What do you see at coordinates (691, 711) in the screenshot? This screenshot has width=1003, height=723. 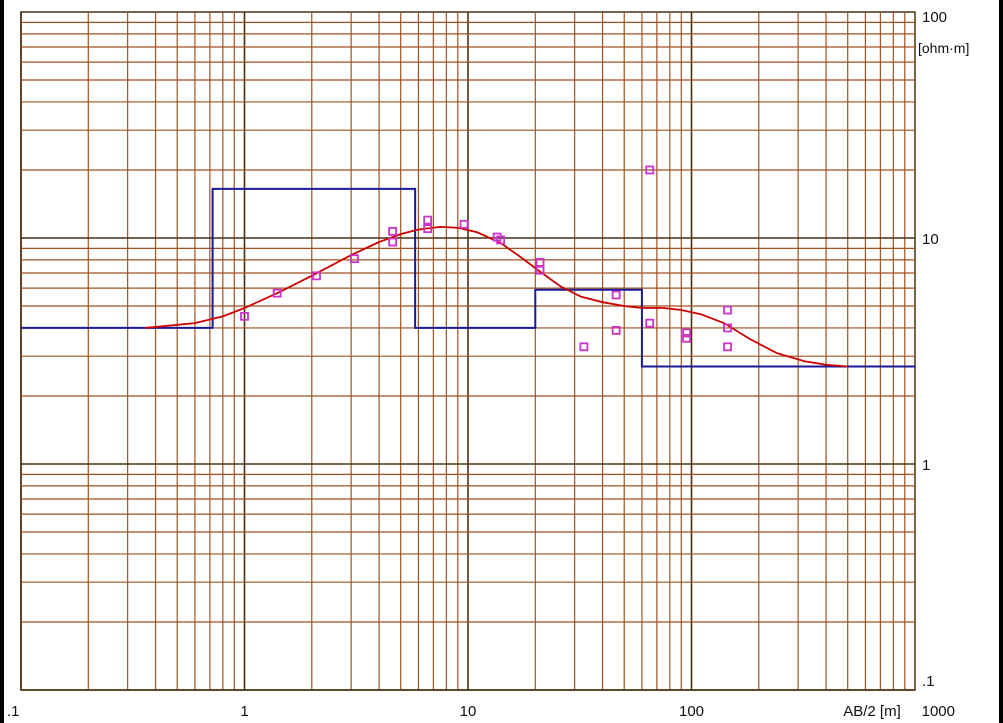 I see `x-tick-label: 100` at bounding box center [691, 711].